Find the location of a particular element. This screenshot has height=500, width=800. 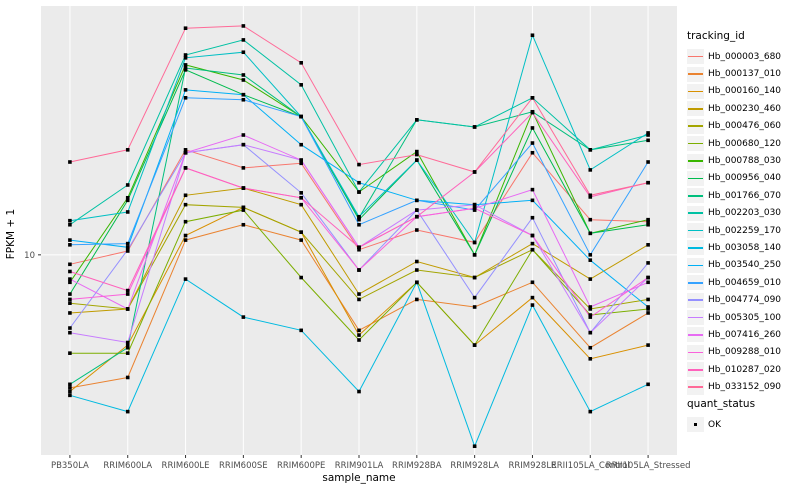

legend-item-label: Hb_000476_060 is located at coordinates (745, 126).